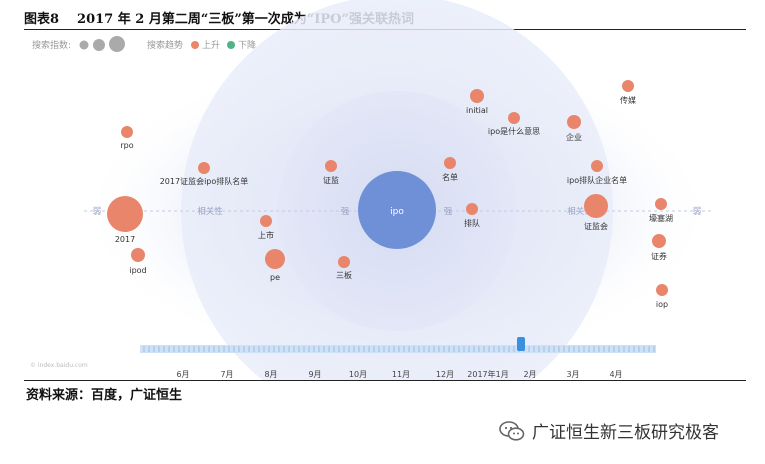 This screenshot has width=765, height=464. I want to click on timeline-tick-label: 6月, so click(182, 374).